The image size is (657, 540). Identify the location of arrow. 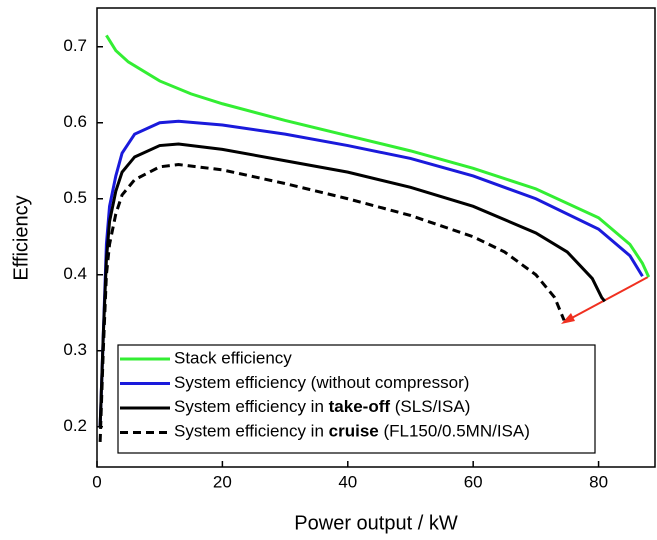
(608, 298).